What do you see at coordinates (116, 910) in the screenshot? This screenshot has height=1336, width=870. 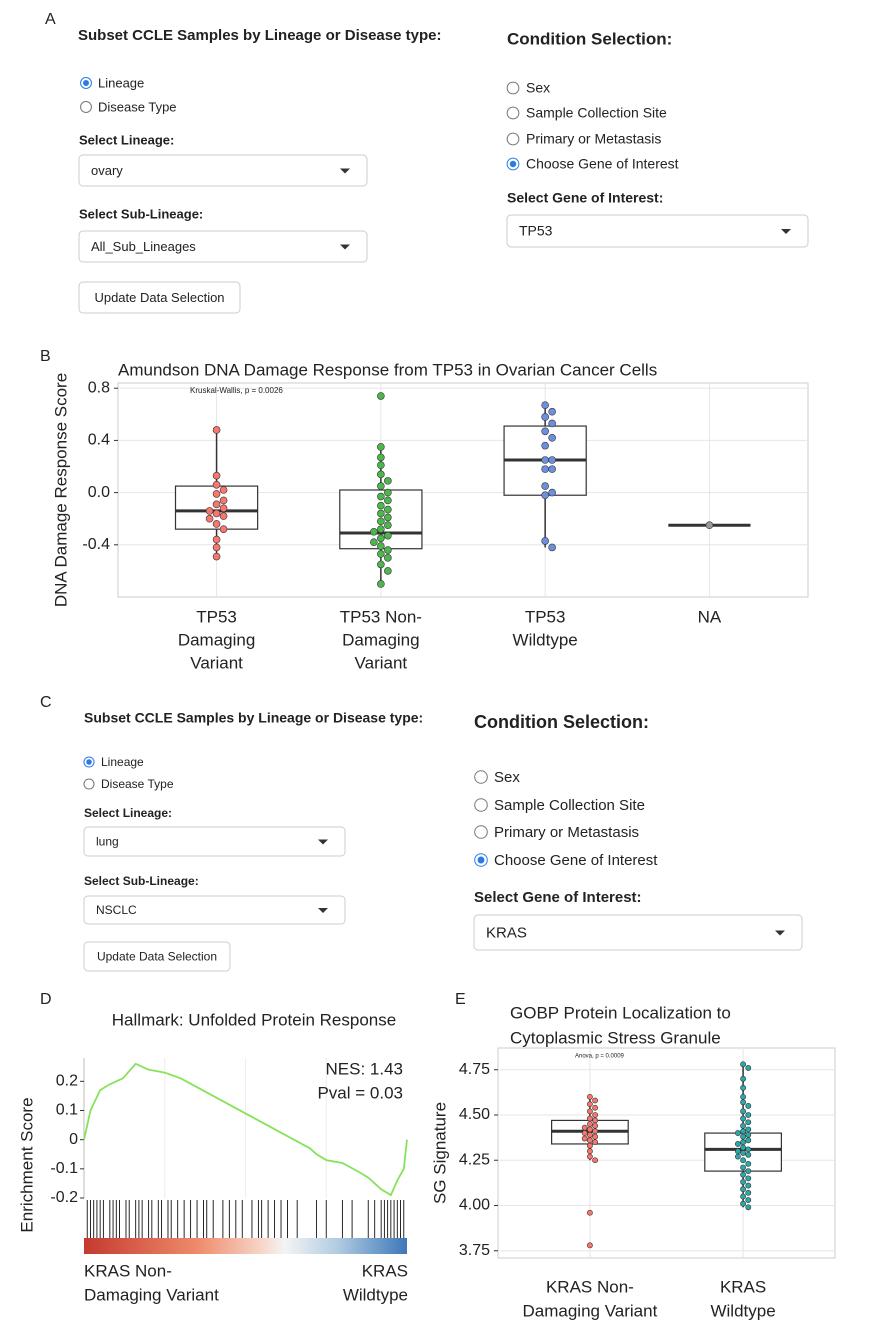 I see `dropdown-value: NSCLC` at bounding box center [116, 910].